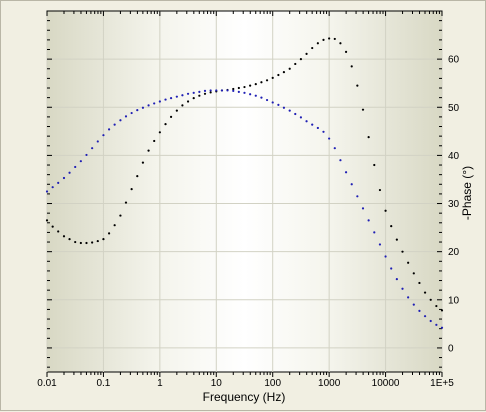 The height and width of the screenshot is (412, 486). What do you see at coordinates (103, 383) in the screenshot?
I see `x-tick-label: 0.1` at bounding box center [103, 383].